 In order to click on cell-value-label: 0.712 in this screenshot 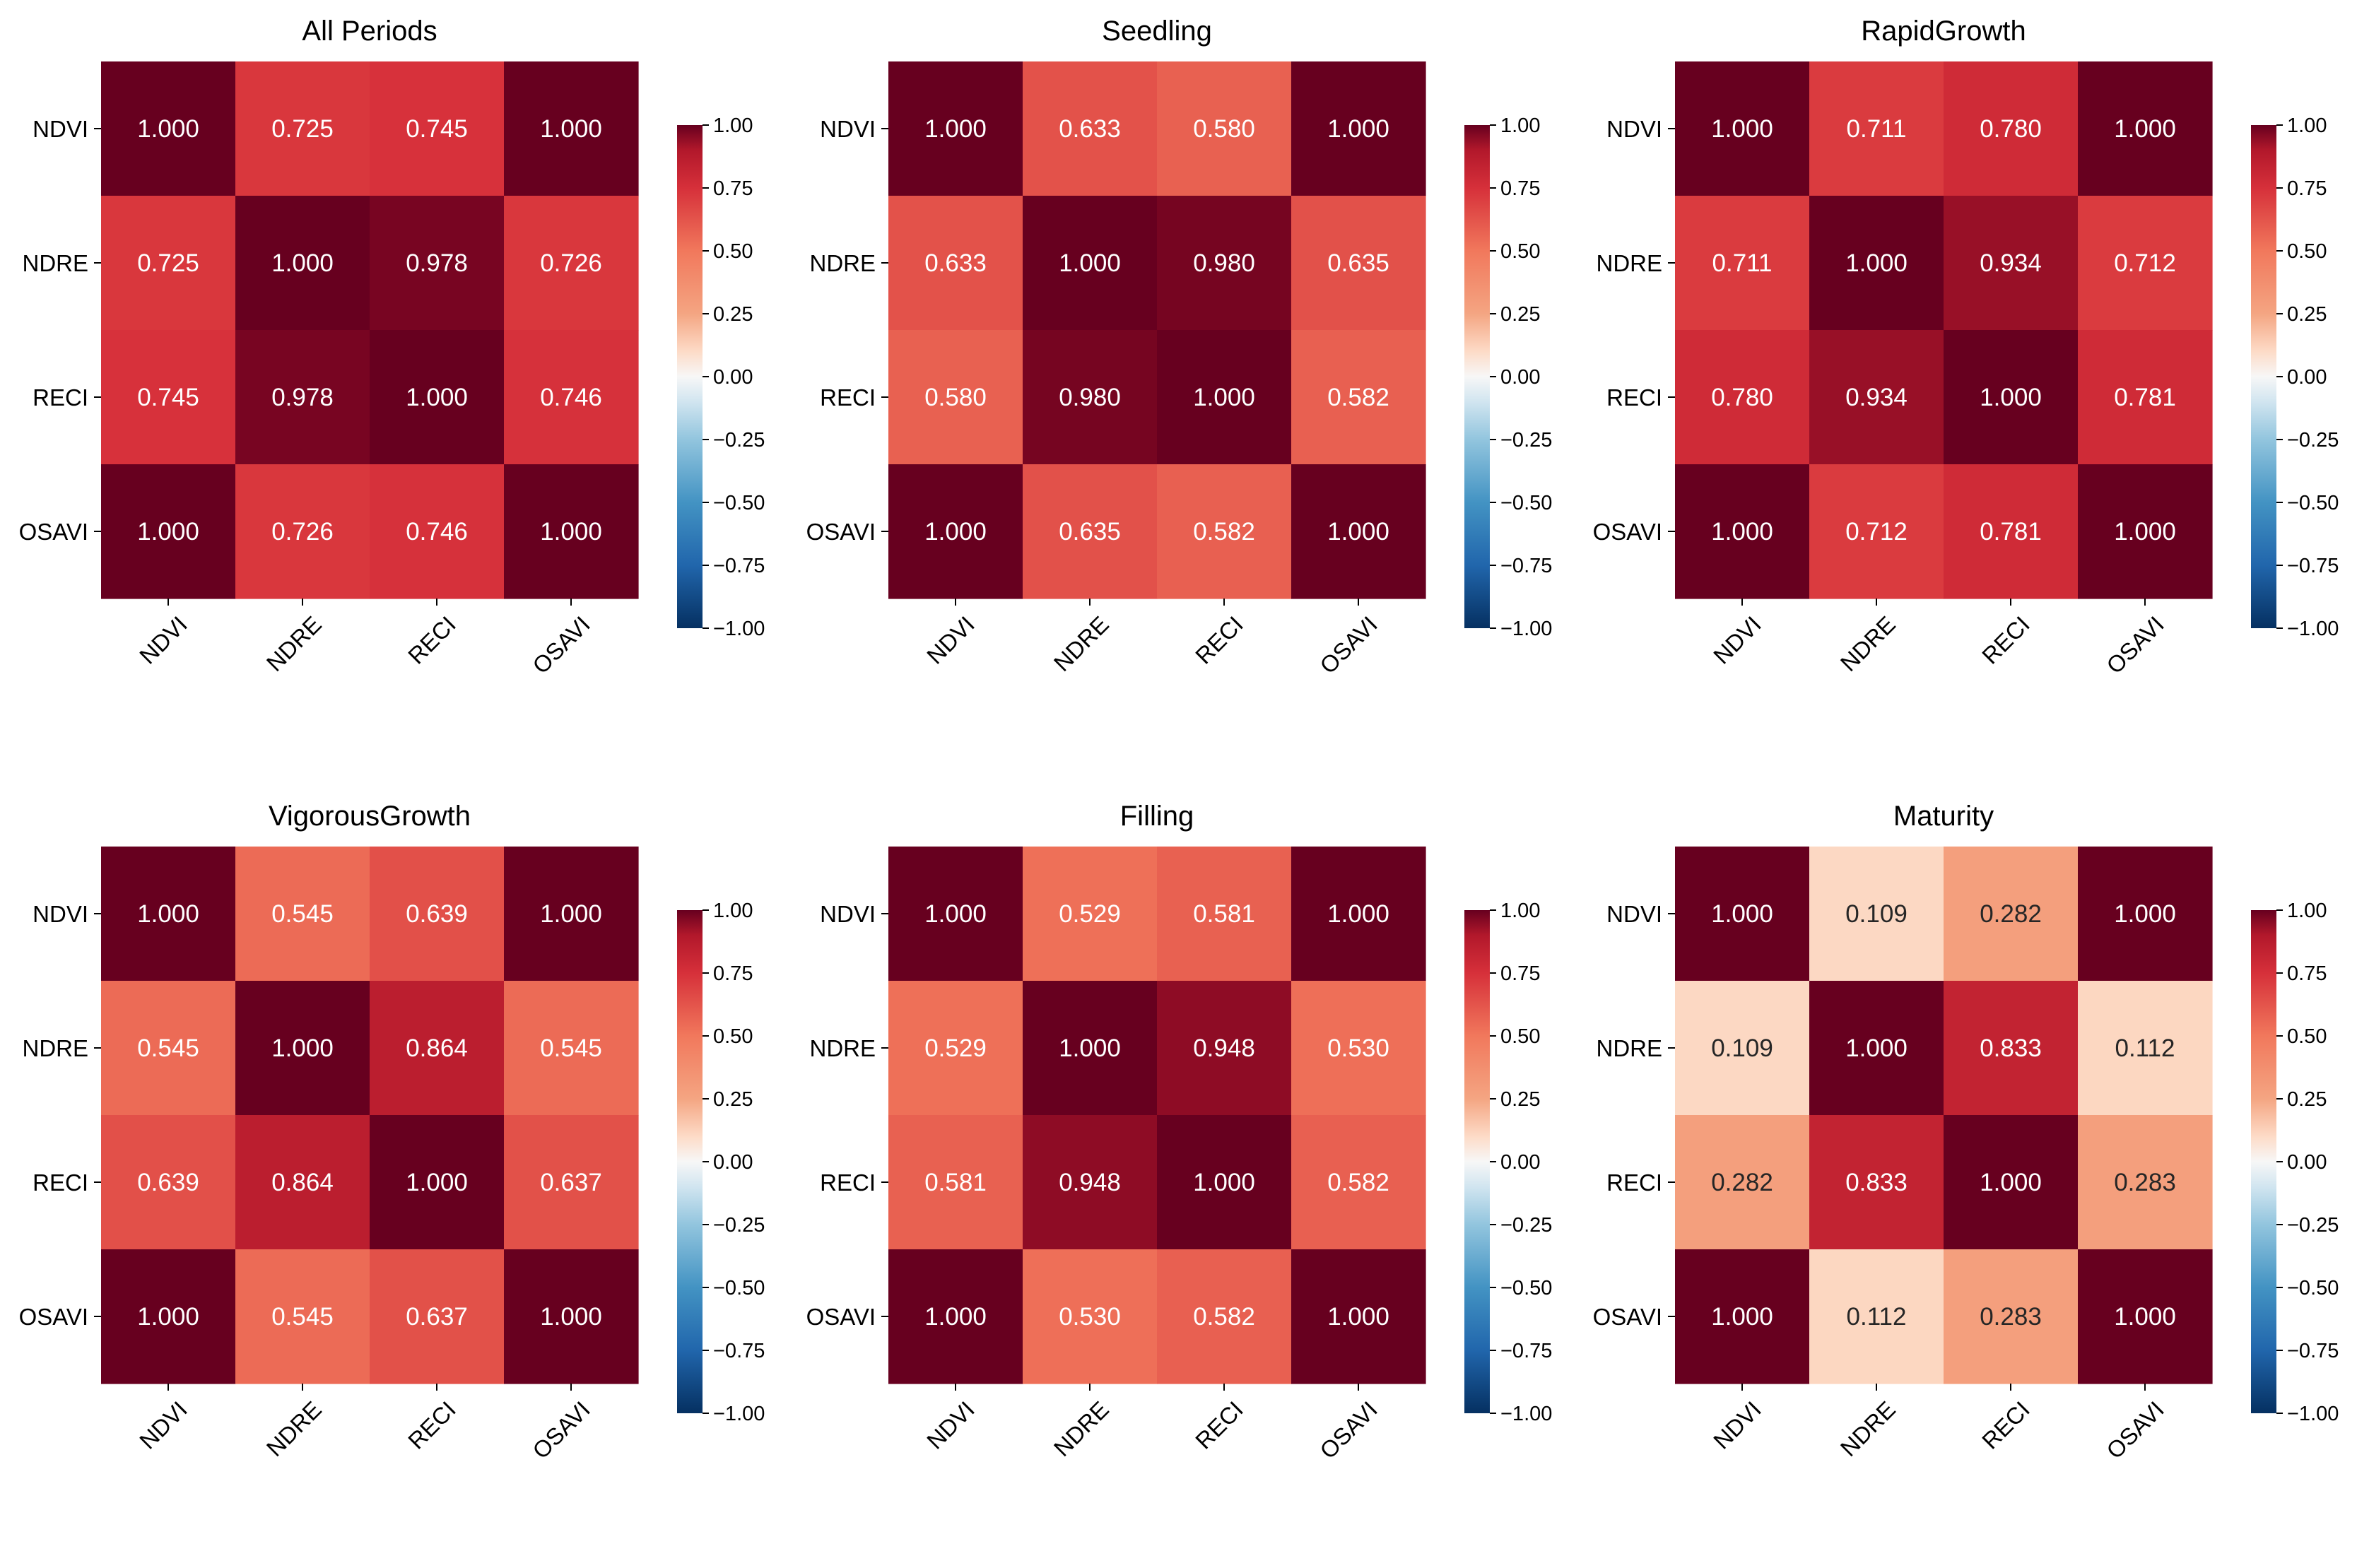, I will do `click(1876, 532)`.